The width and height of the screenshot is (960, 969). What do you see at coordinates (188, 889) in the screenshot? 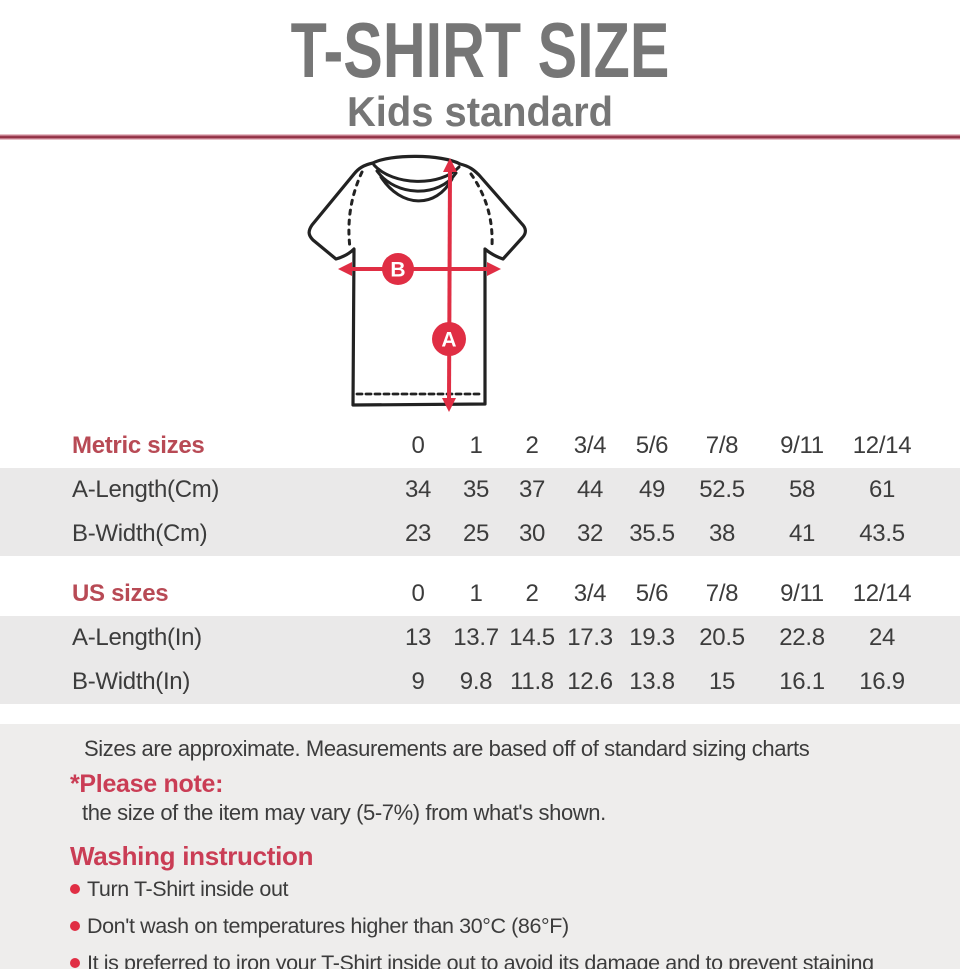
I see `washing-item-text: Turn T-Shirt inside out` at bounding box center [188, 889].